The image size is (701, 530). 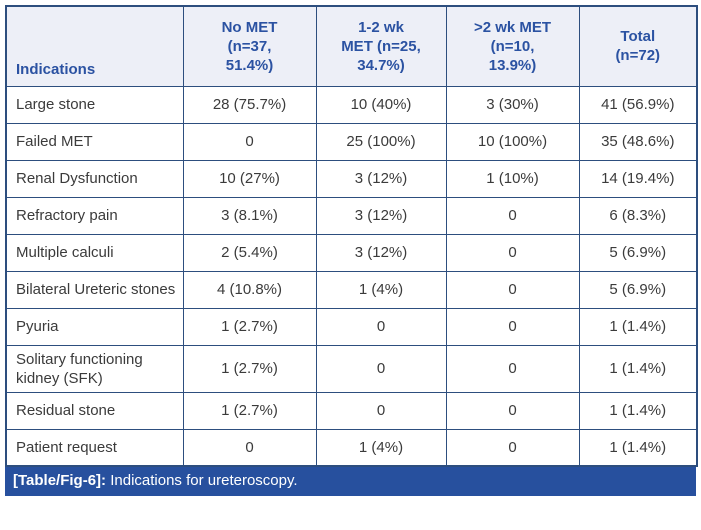 I want to click on table-row: Failed MET 0 25 (100%) 10 (100%) 35 (48.6%), so click(x=351, y=141).